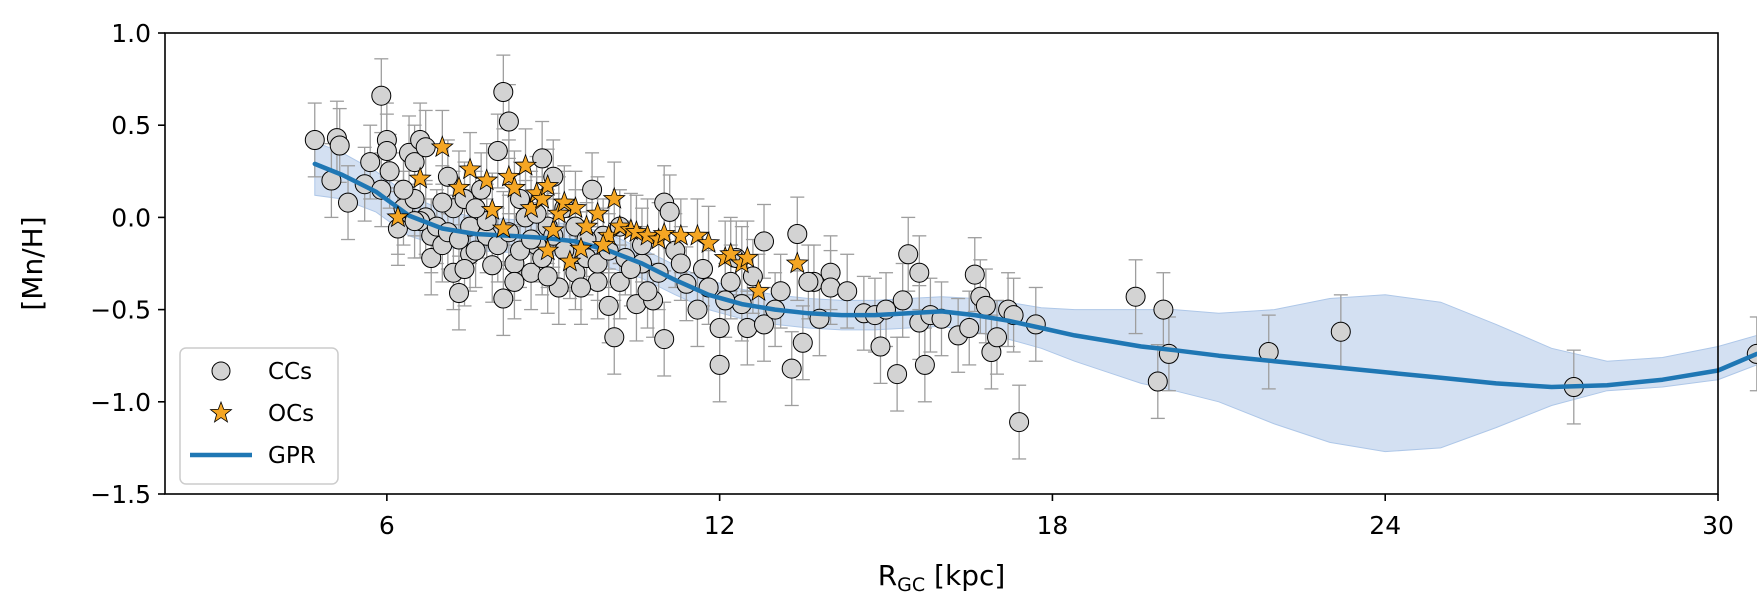  I want to click on ocs-points-layer, so click(597, 218).